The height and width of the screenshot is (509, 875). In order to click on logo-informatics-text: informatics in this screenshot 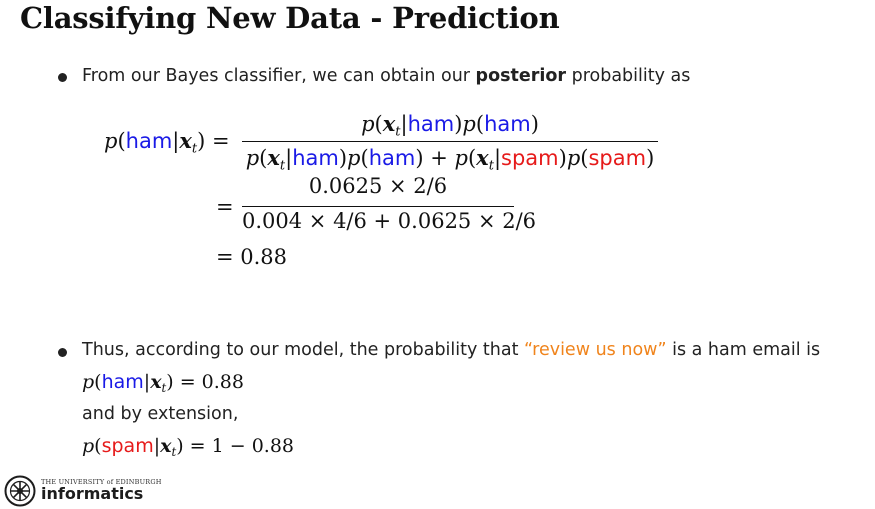, I will do `click(92, 493)`.